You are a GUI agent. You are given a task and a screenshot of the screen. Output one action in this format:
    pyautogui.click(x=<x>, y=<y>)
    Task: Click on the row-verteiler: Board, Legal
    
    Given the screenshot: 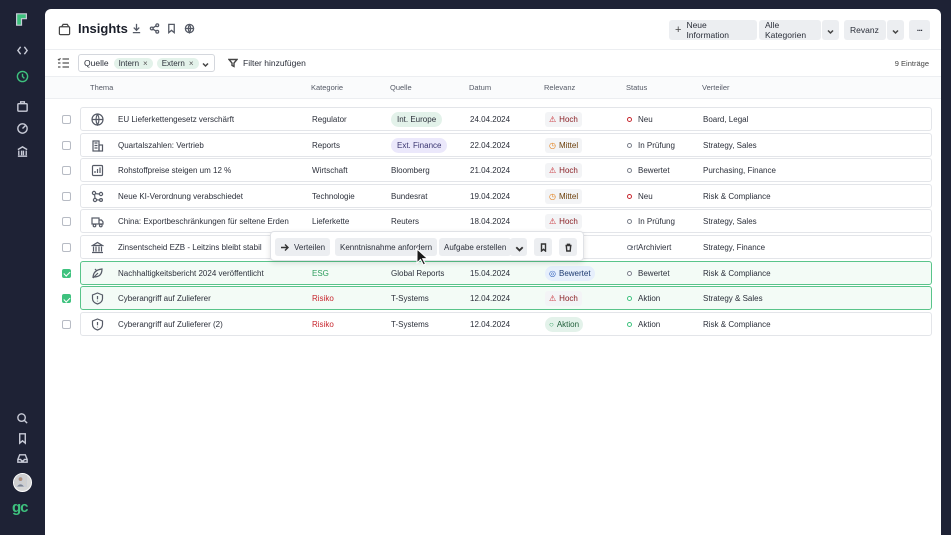 What is the action you would take?
    pyautogui.click(x=726, y=119)
    